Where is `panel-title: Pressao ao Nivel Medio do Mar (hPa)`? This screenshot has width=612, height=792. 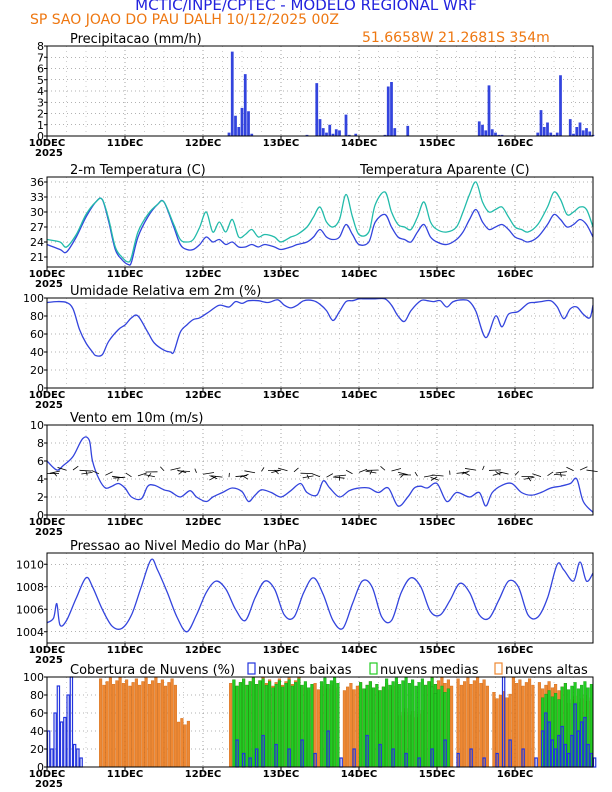
panel-title: Pressao ao Nivel Medio do Mar (hPa) is located at coordinates (188, 546).